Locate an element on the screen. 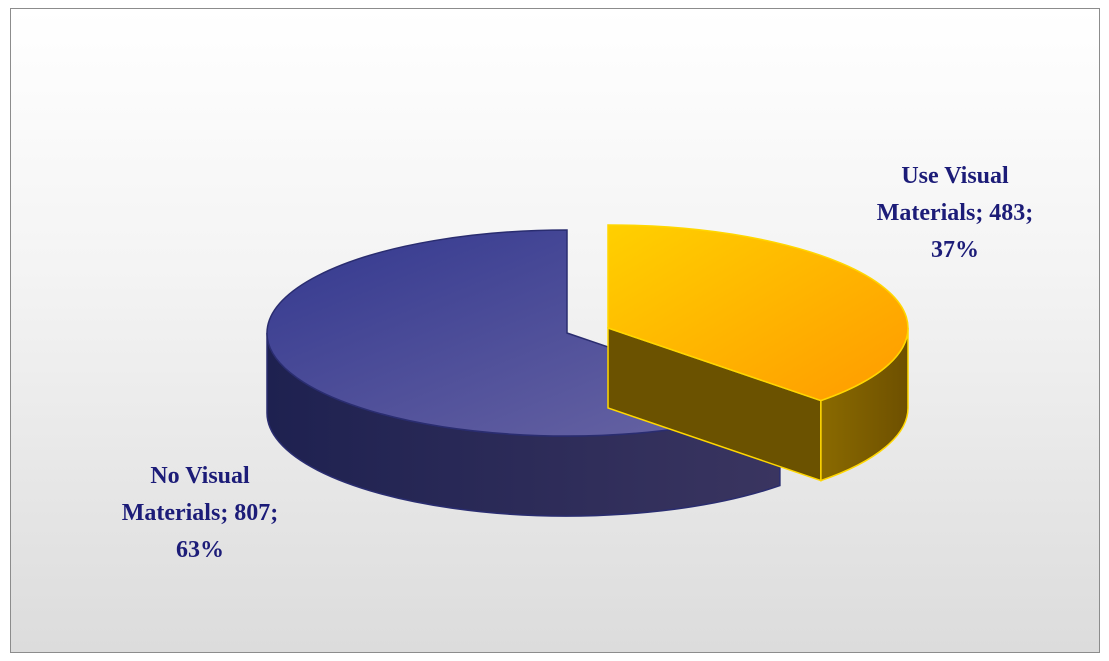  slice is located at coordinates (758, 313).